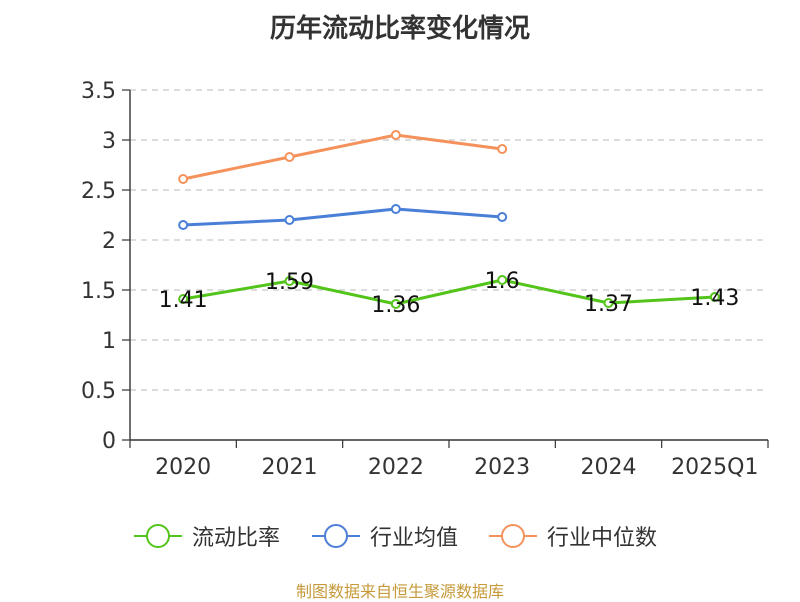 The width and height of the screenshot is (800, 602). What do you see at coordinates (336, 536) in the screenshot?
I see `legend-swatch-industry-mean` at bounding box center [336, 536].